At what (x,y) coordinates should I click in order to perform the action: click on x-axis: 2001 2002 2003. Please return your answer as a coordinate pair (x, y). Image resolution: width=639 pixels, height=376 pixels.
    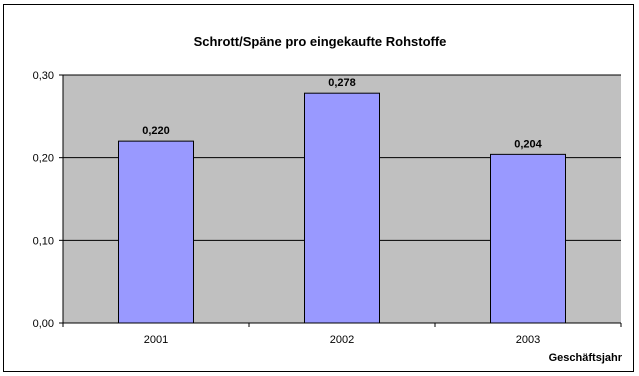
    Looking at the image, I should click on (342, 334).